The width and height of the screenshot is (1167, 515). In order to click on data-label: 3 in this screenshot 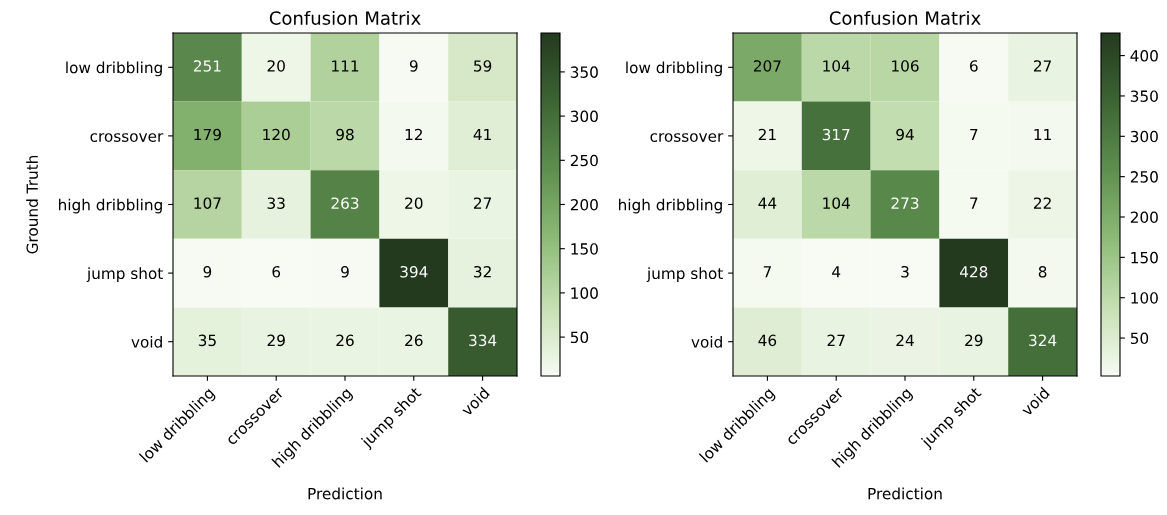, I will do `click(905, 271)`.